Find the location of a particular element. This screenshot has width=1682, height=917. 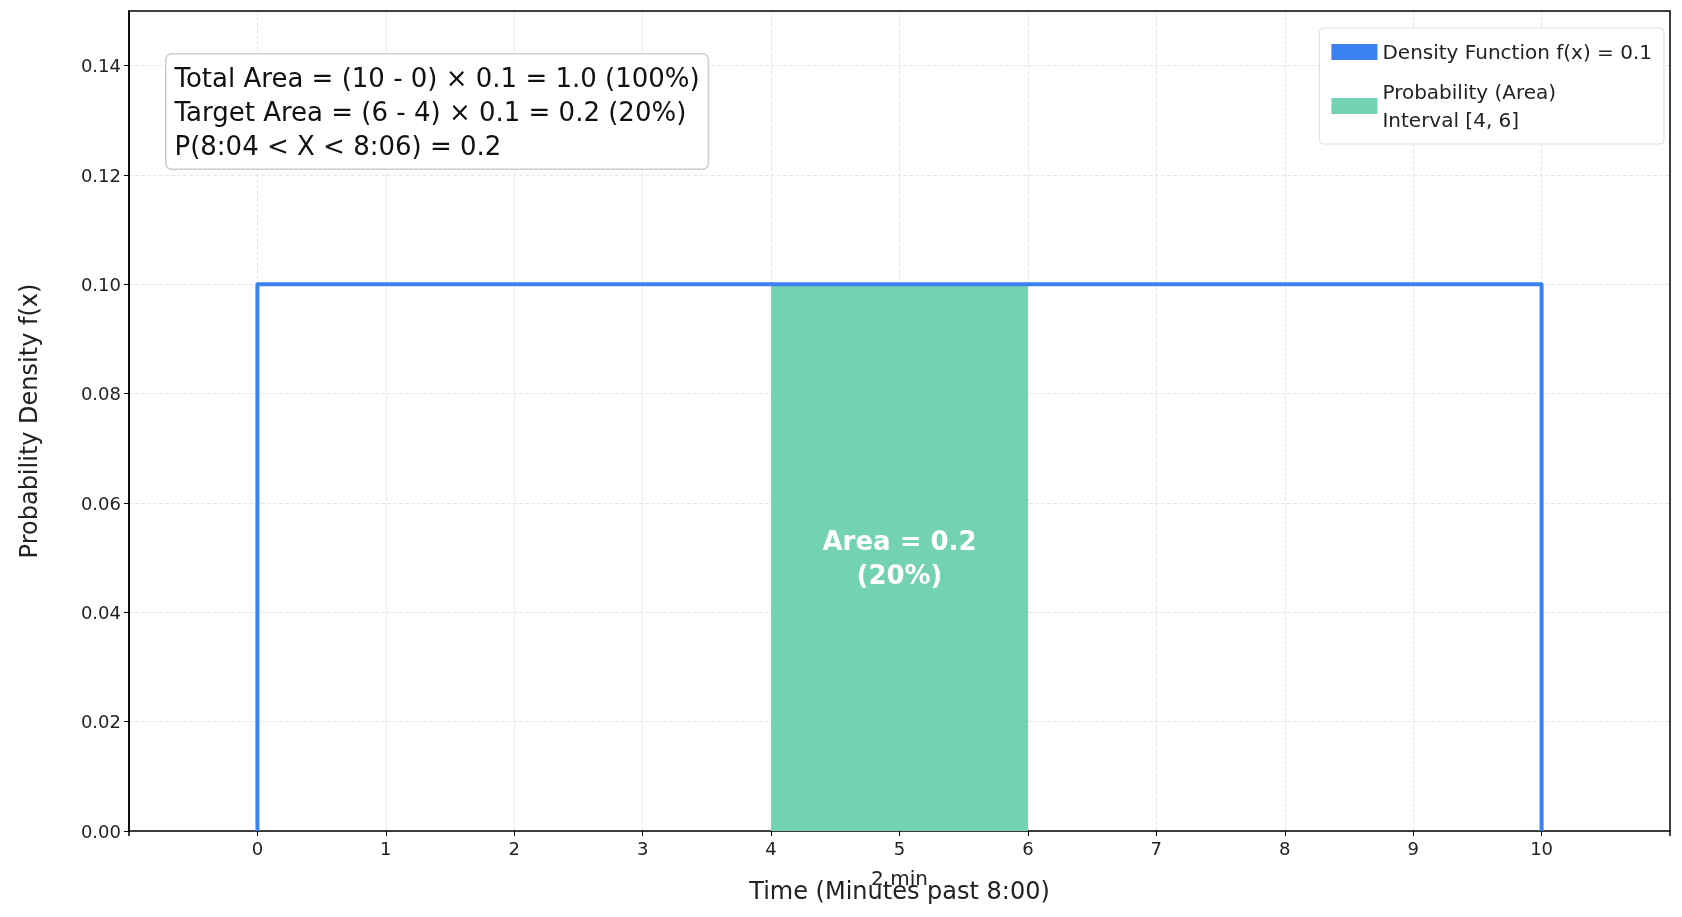

x-tick-label: 5 is located at coordinates (899, 848).